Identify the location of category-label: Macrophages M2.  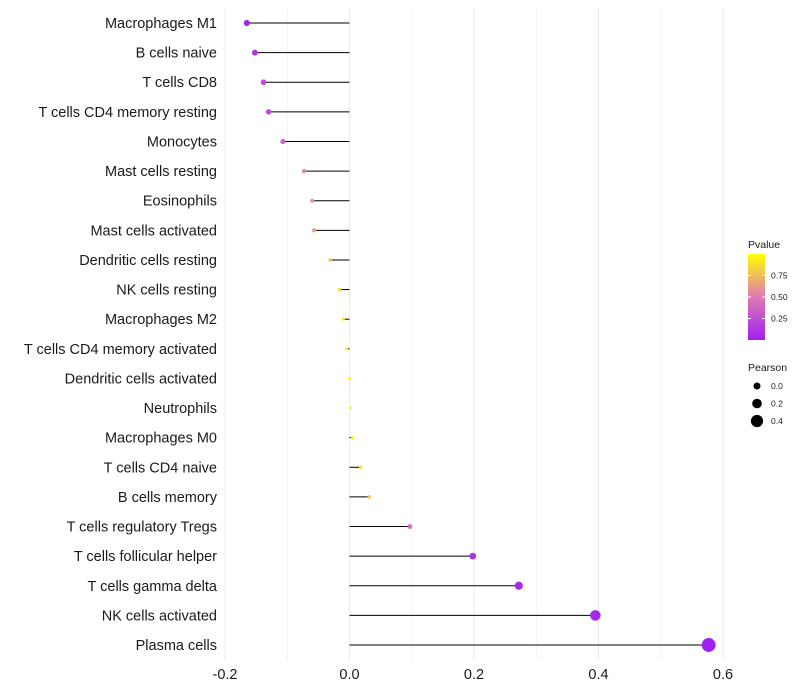
(161, 320).